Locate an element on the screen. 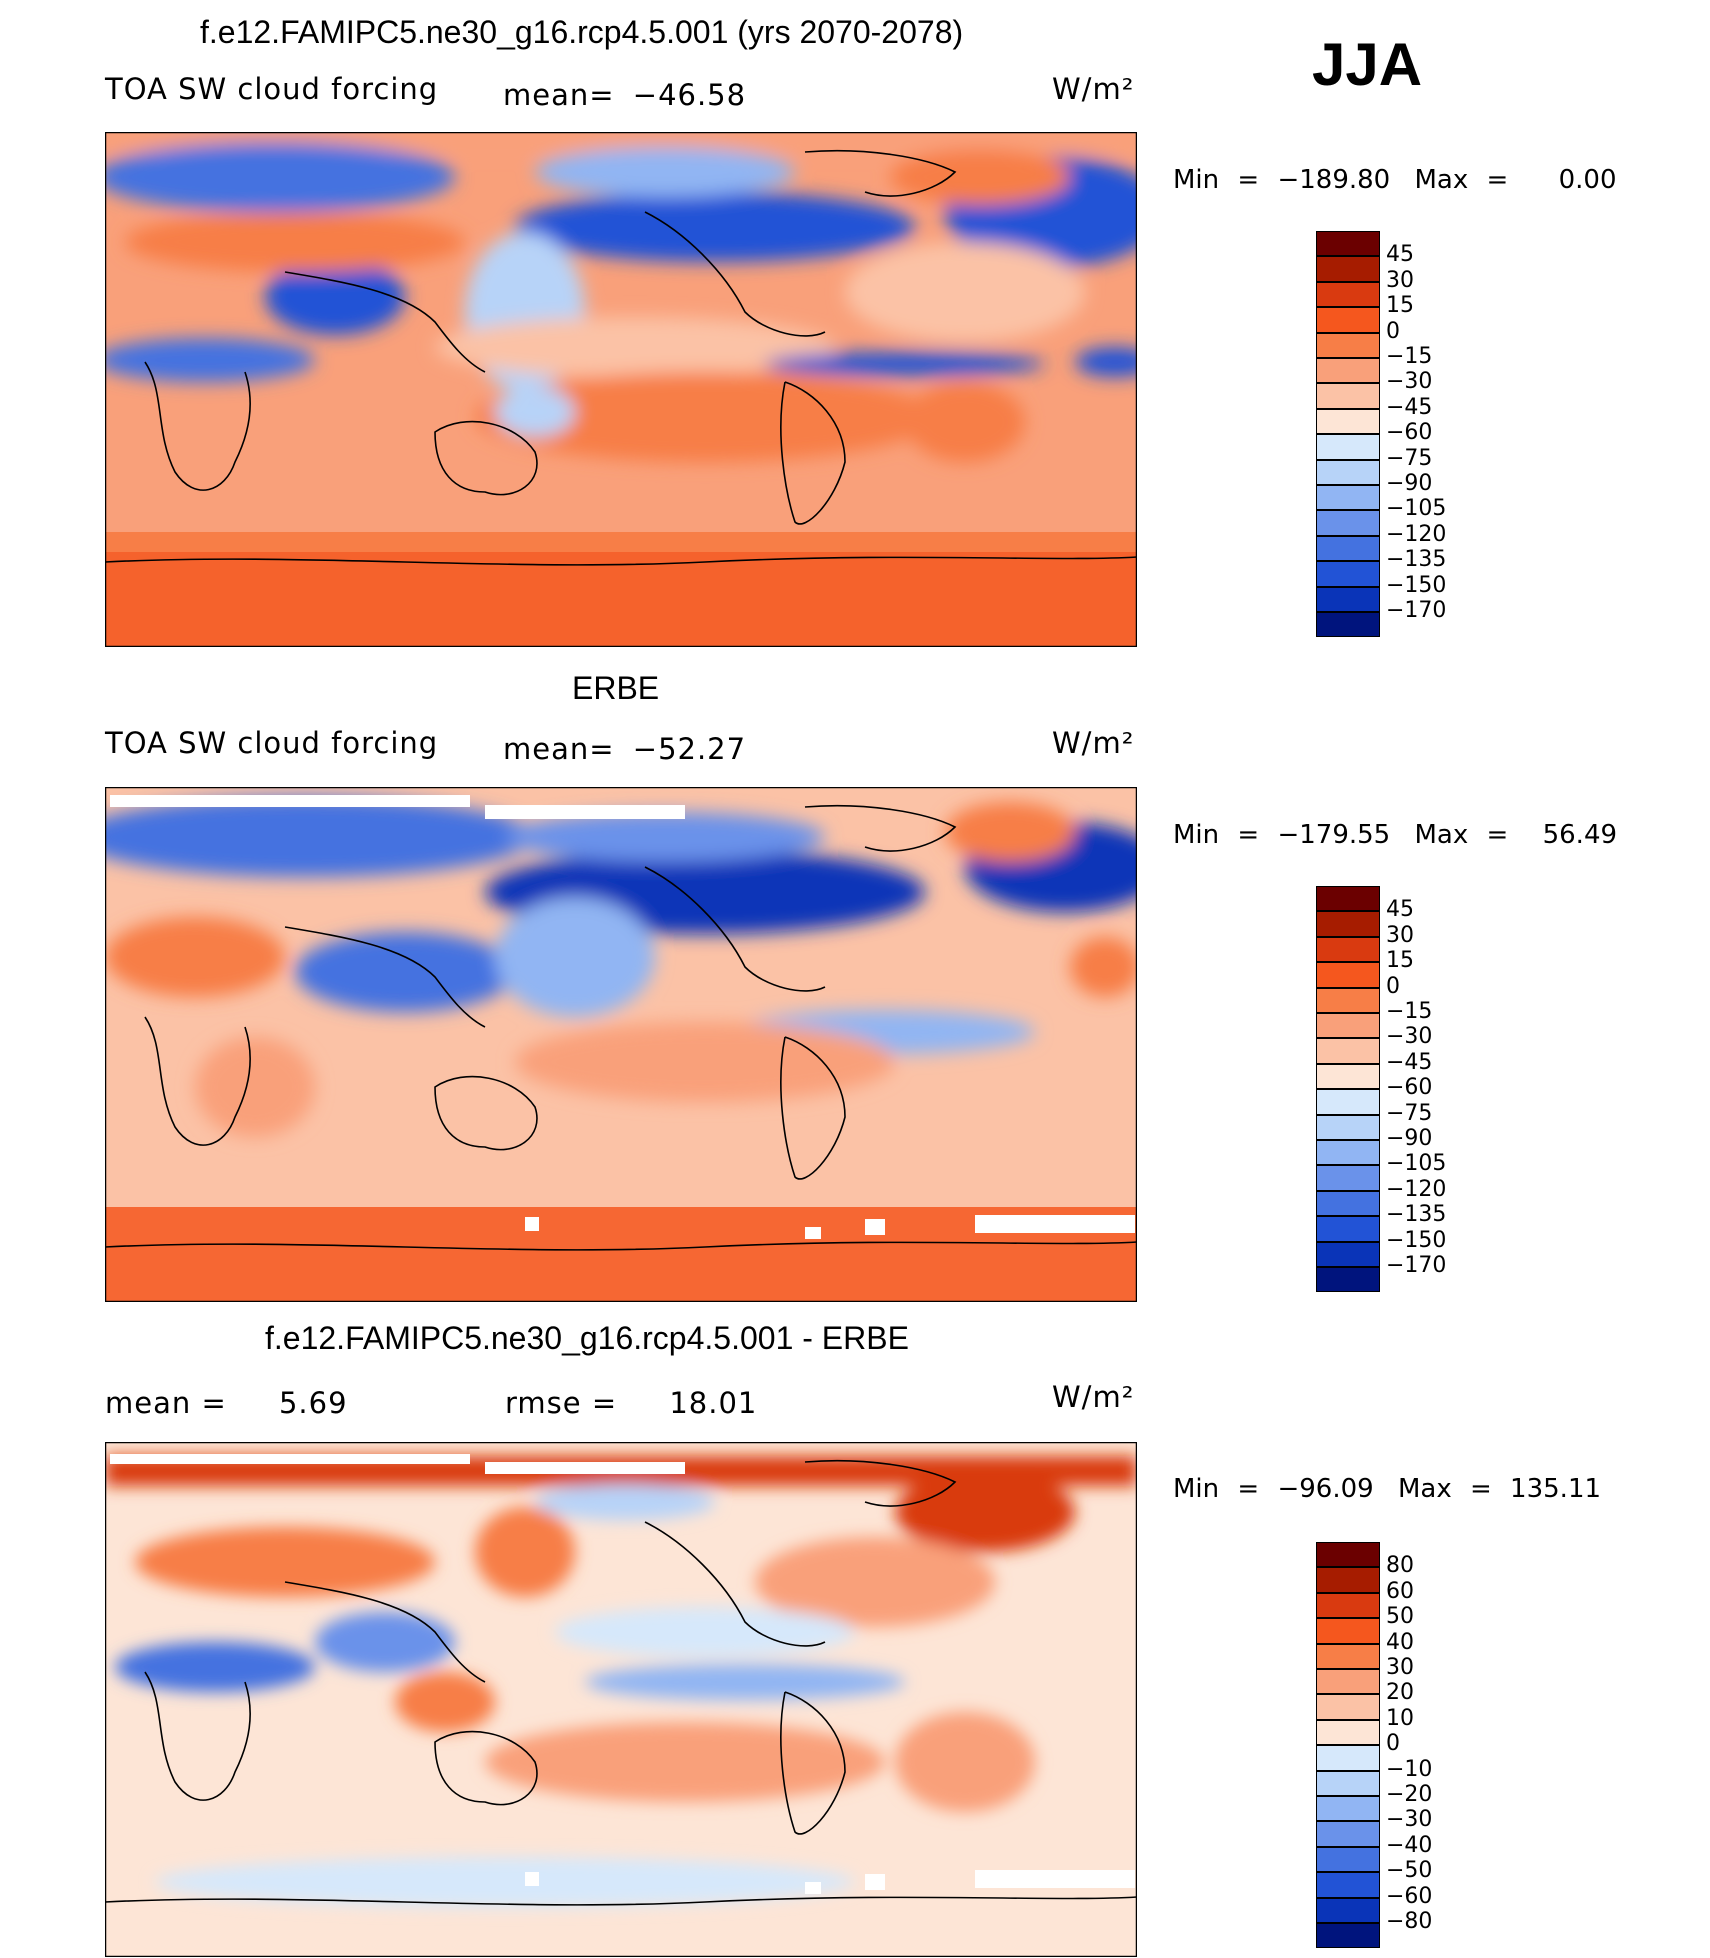 This screenshot has height=1958, width=1710. panel3-colorbar is located at coordinates (1348, 1745).